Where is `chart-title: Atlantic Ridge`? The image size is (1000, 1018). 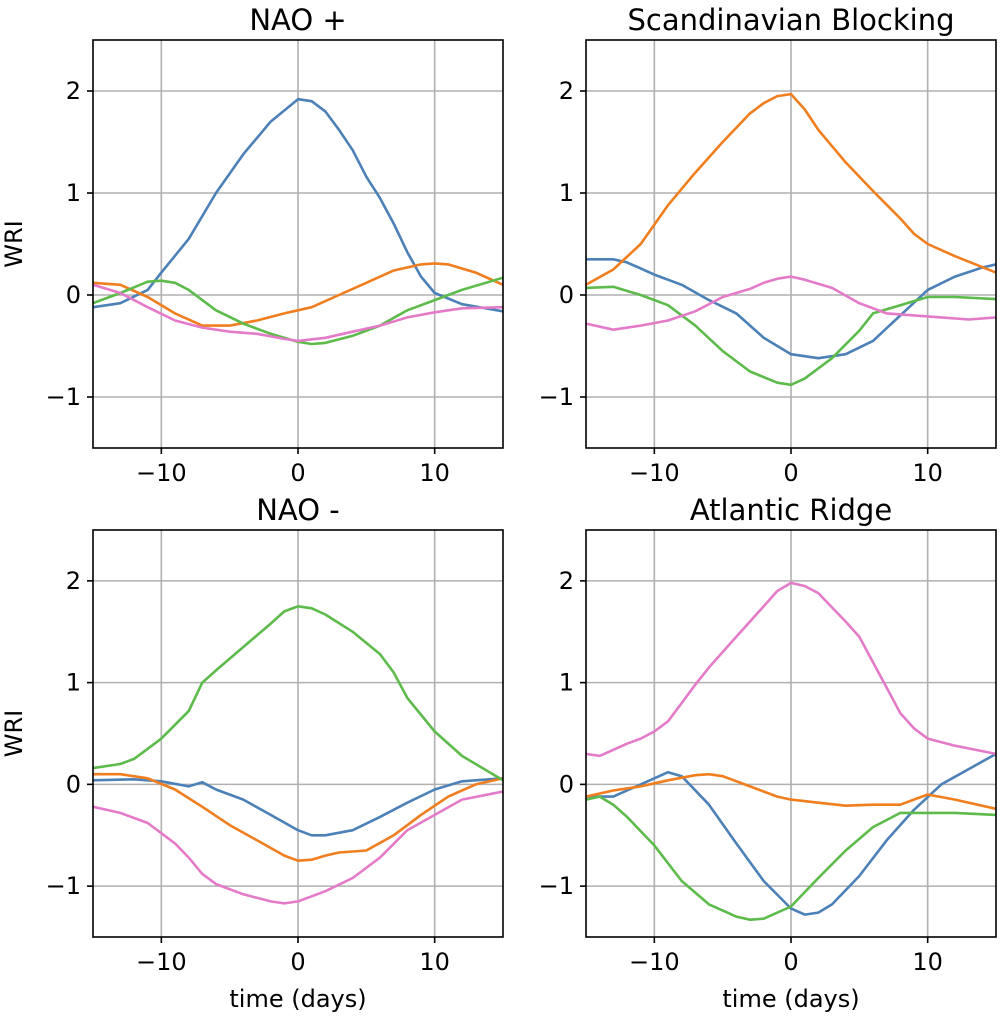 chart-title: Atlantic Ridge is located at coordinates (791, 510).